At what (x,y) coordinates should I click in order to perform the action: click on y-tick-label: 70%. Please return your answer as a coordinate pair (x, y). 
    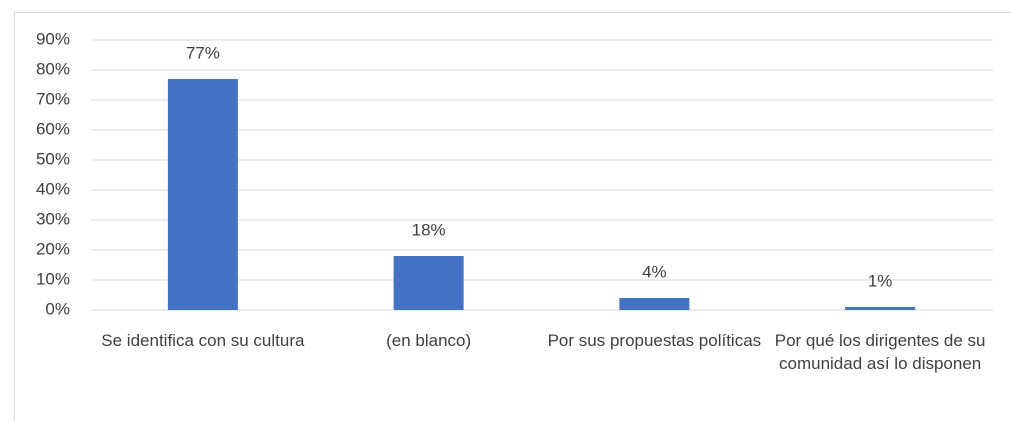
    Looking at the image, I should click on (53, 98).